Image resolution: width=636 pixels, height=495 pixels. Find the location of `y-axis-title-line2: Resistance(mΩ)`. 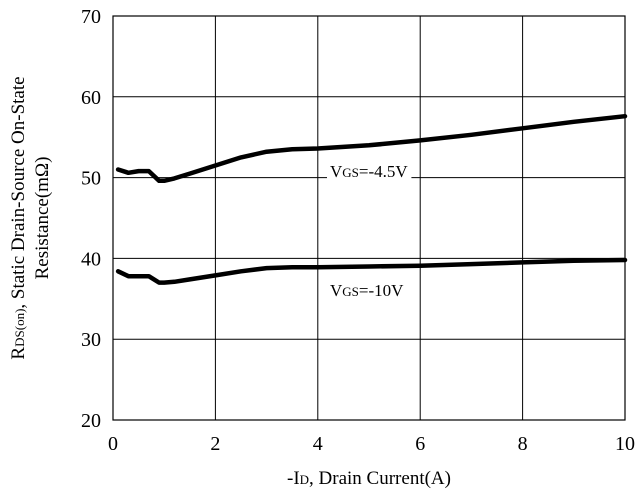

y-axis-title-line2: Resistance(mΩ) is located at coordinates (42, 218).